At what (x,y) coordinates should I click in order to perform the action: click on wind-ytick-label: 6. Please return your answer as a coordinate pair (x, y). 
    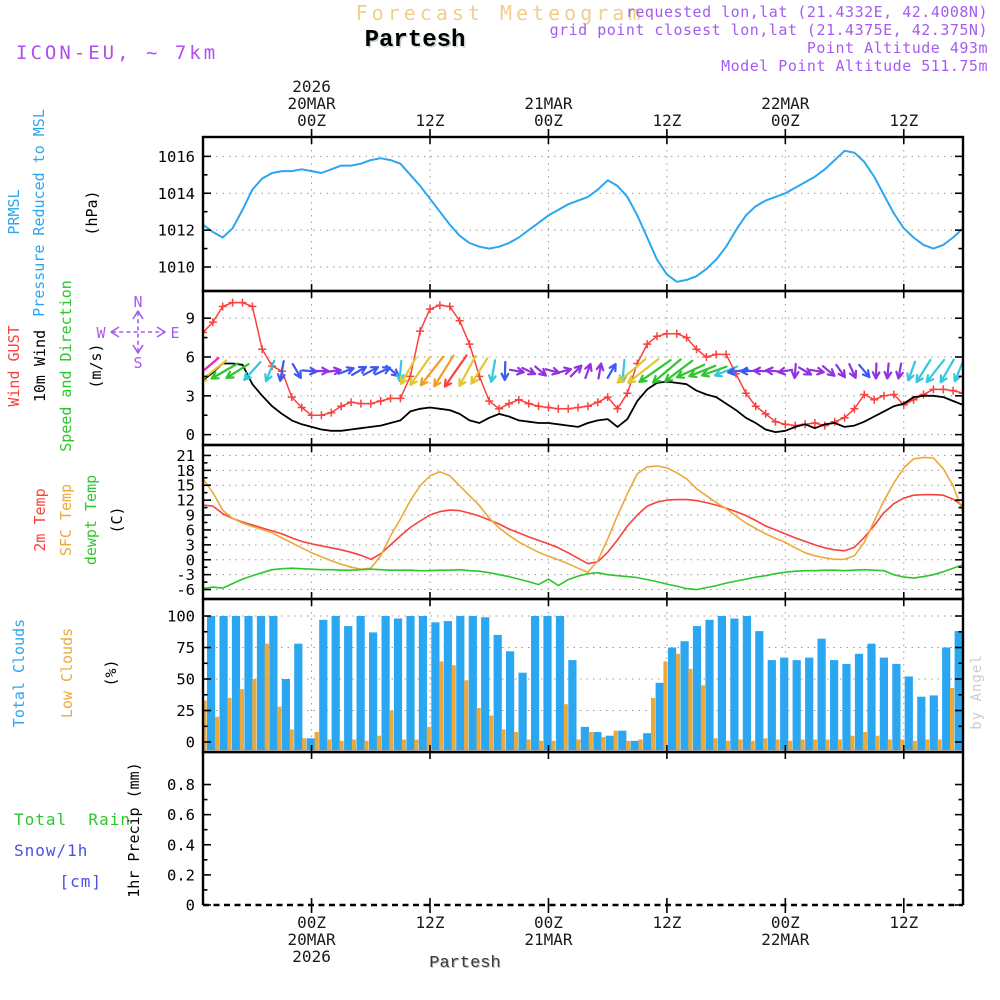
    Looking at the image, I should click on (190, 358).